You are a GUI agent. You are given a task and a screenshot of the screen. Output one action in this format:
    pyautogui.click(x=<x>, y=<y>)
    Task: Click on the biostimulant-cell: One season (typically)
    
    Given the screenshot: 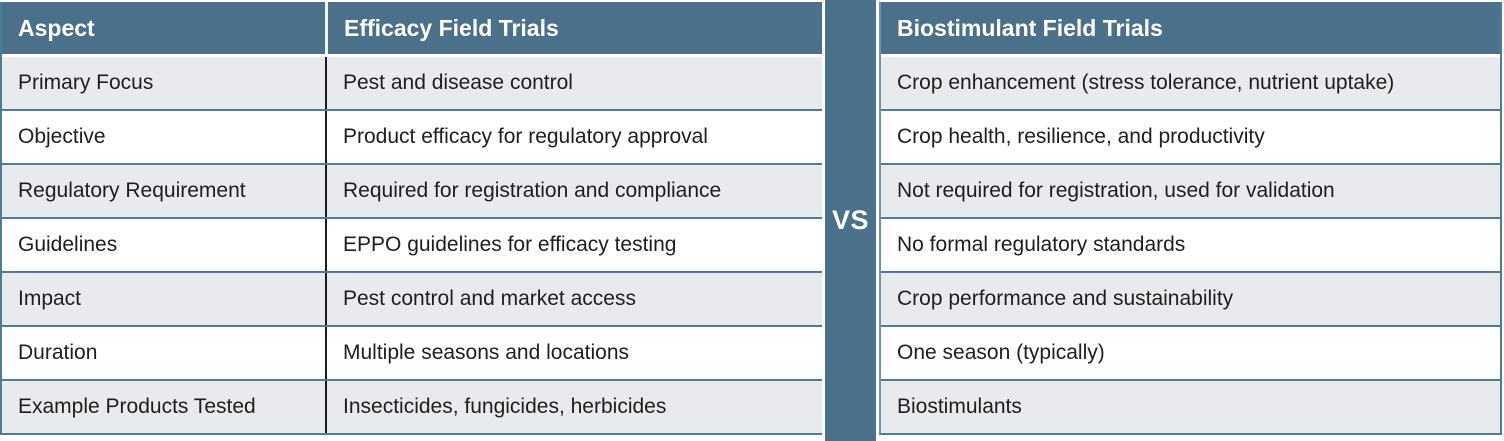 What is the action you would take?
    pyautogui.click(x=1001, y=352)
    